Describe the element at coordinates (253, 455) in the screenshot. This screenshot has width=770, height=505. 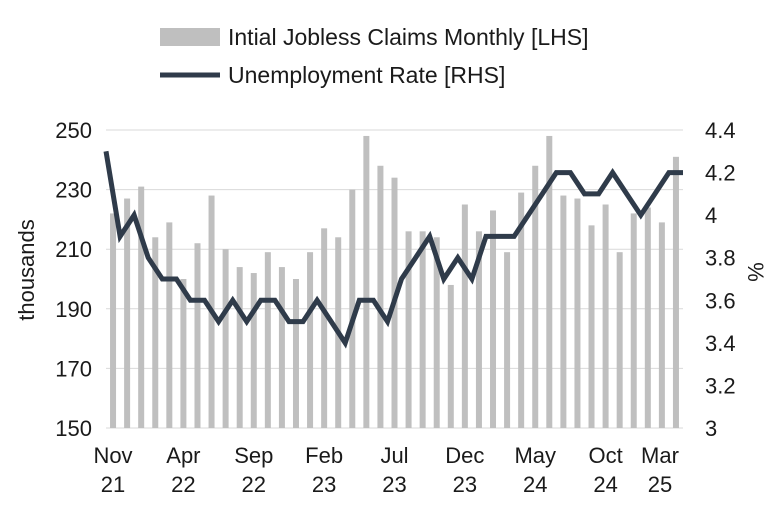
I see `x-tick-month: Sep` at that location.